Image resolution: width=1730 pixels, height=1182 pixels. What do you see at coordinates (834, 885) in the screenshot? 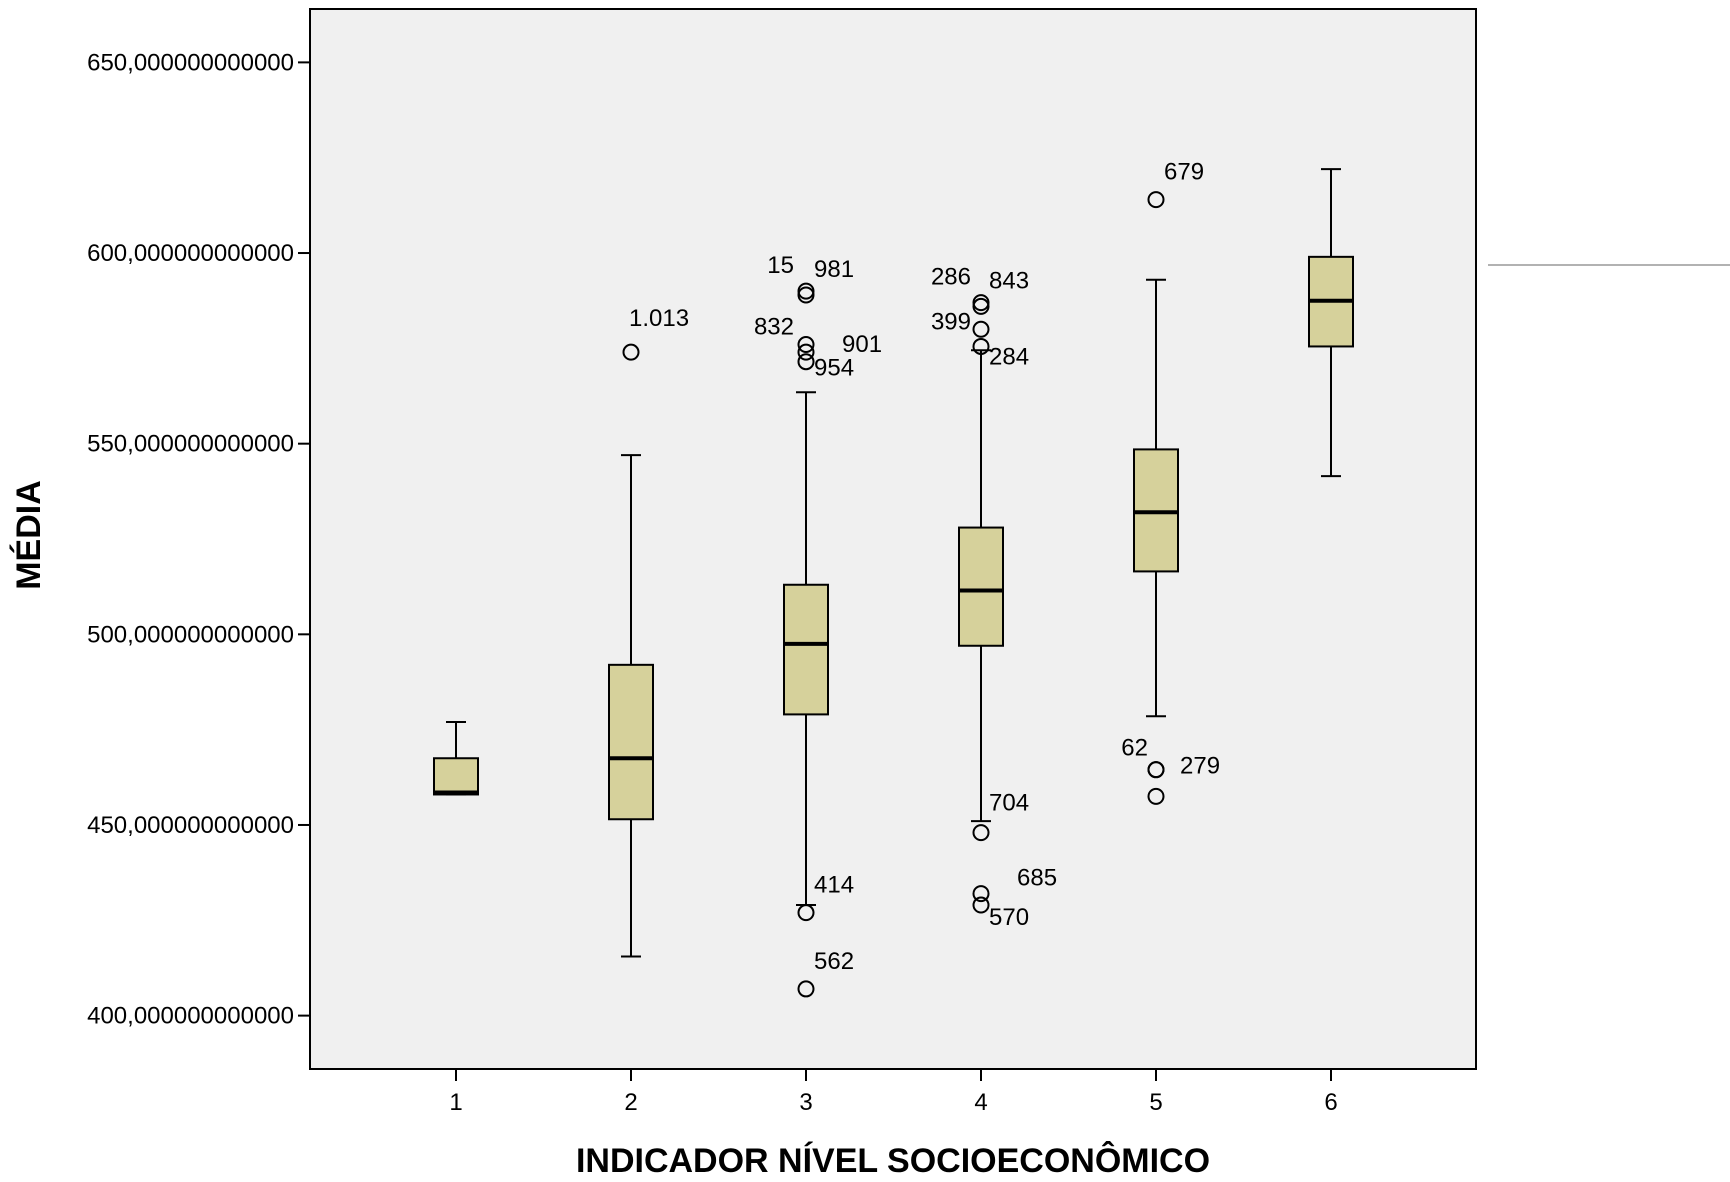
I see `outlier-label: 414` at bounding box center [834, 885].